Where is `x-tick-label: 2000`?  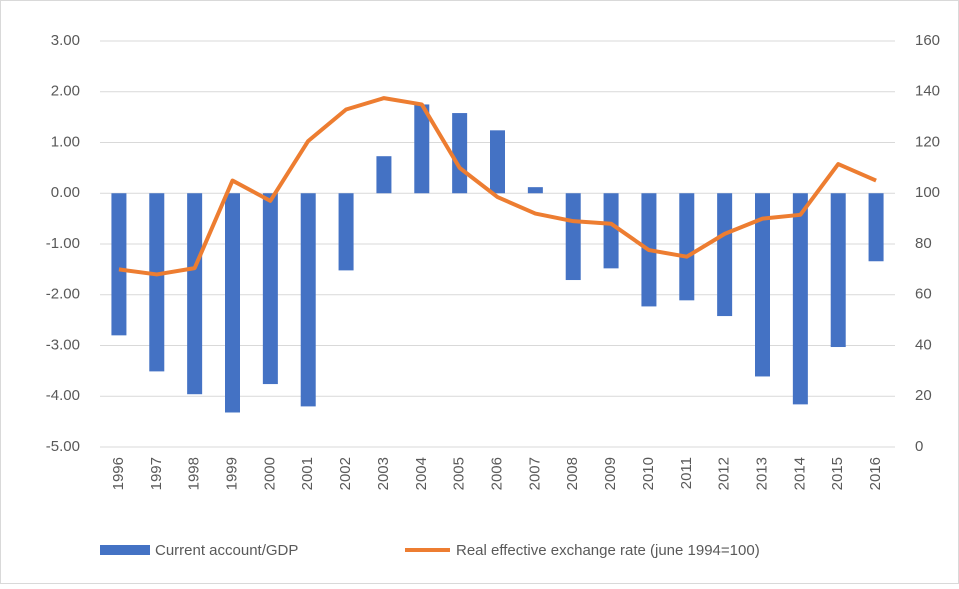 x-tick-label: 2000 is located at coordinates (269, 473).